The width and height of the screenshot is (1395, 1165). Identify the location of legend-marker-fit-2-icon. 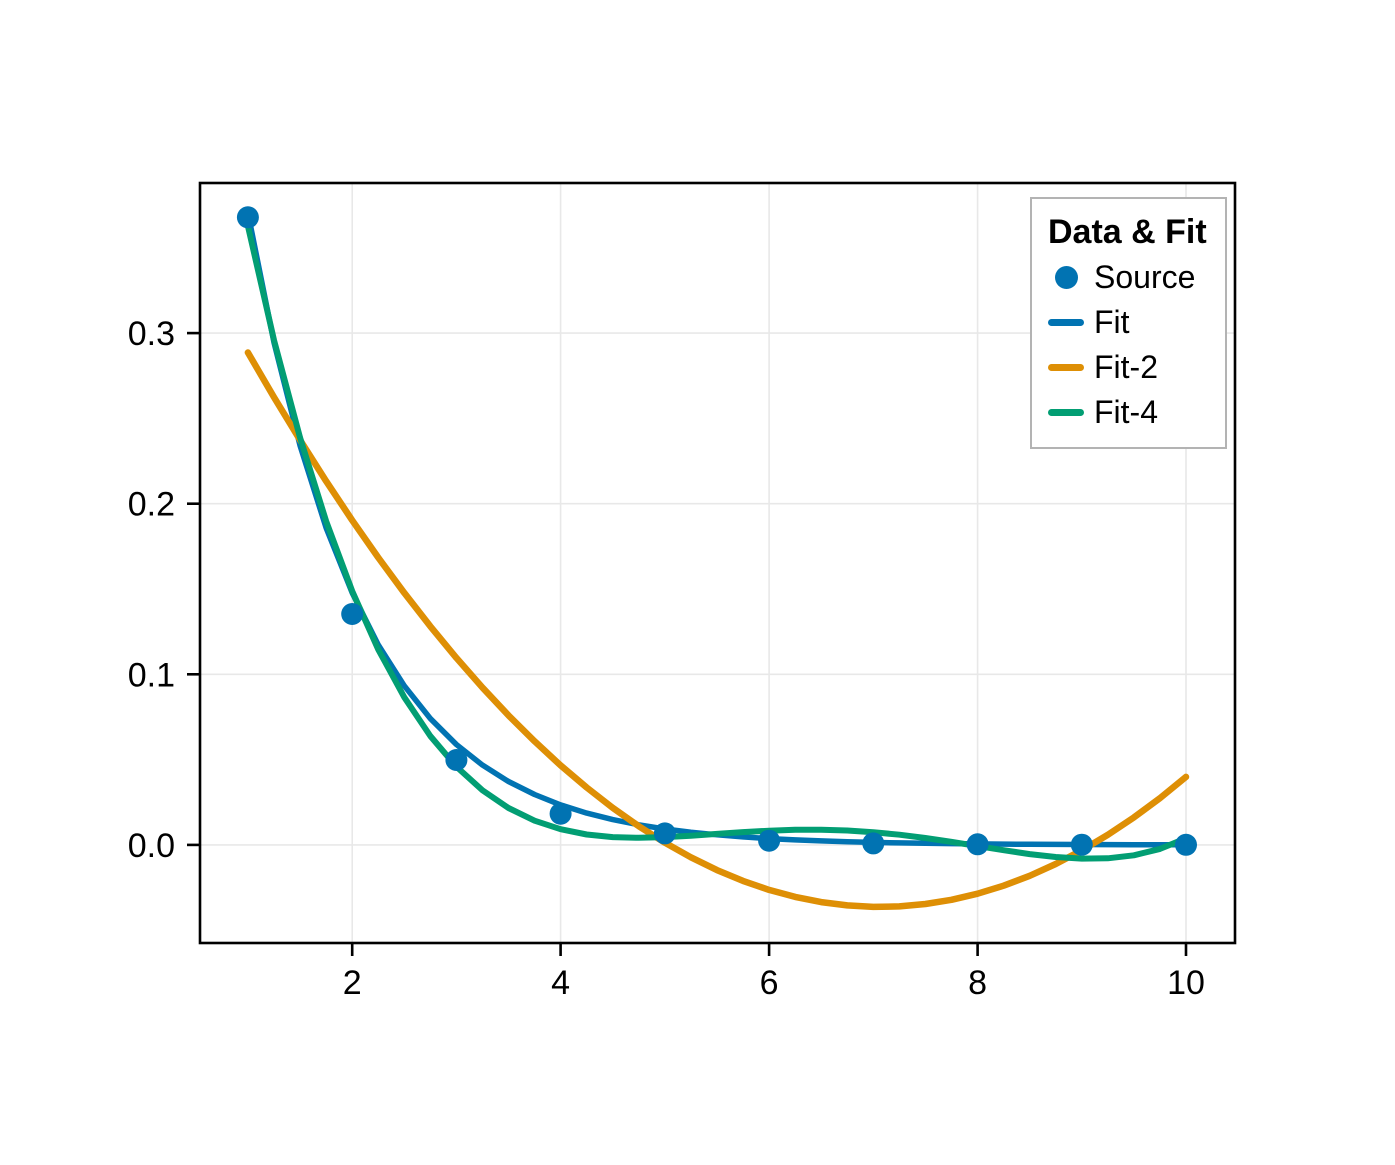
(1066, 367).